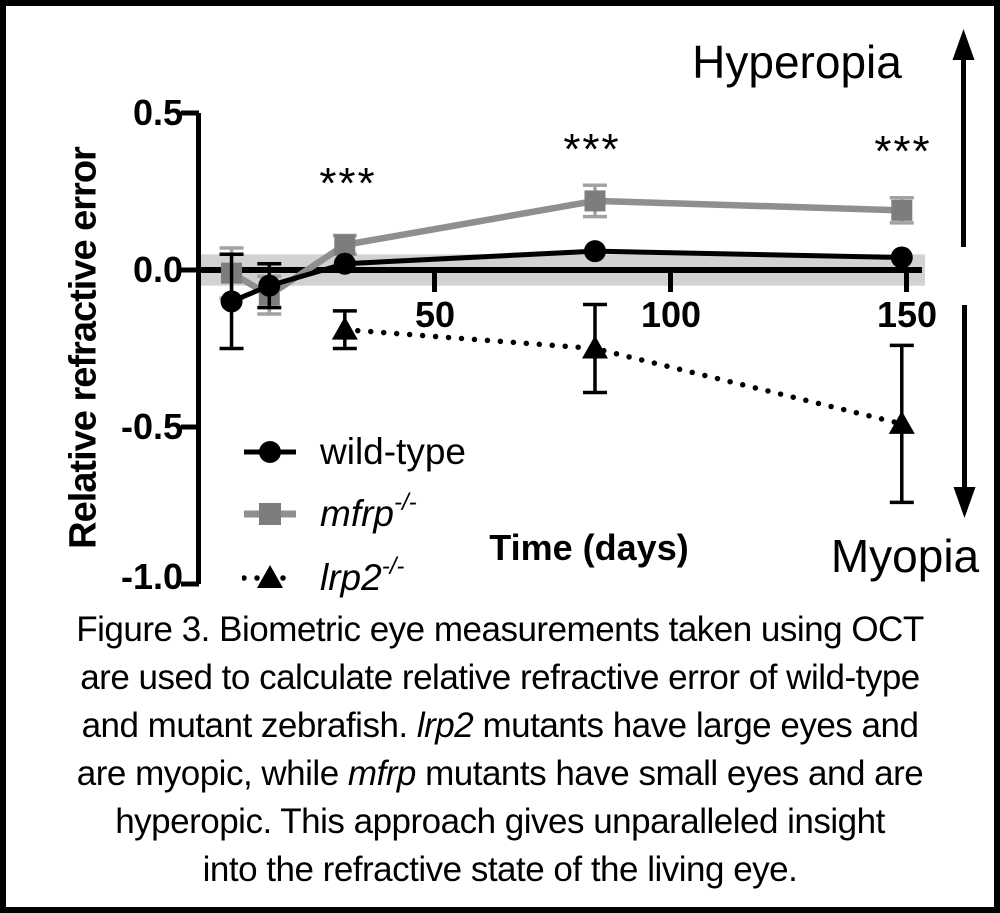 The width and height of the screenshot is (1000, 913). Describe the element at coordinates (270, 576) in the screenshot. I see `lrp2-marker-icon` at that location.